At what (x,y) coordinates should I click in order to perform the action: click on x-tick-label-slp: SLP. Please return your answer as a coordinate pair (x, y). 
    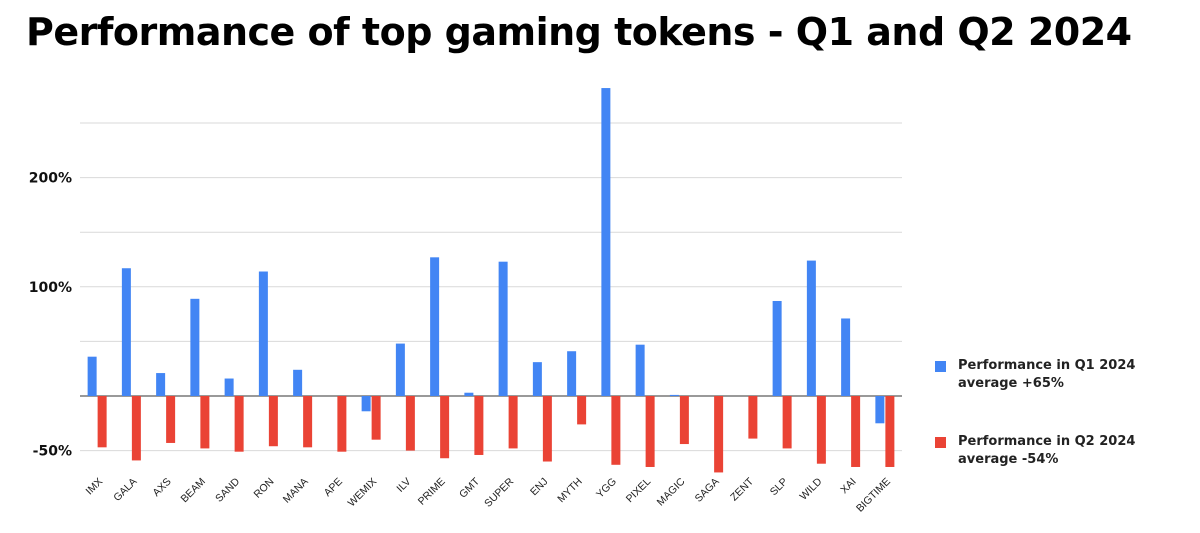
    Looking at the image, I should click on (779, 487).